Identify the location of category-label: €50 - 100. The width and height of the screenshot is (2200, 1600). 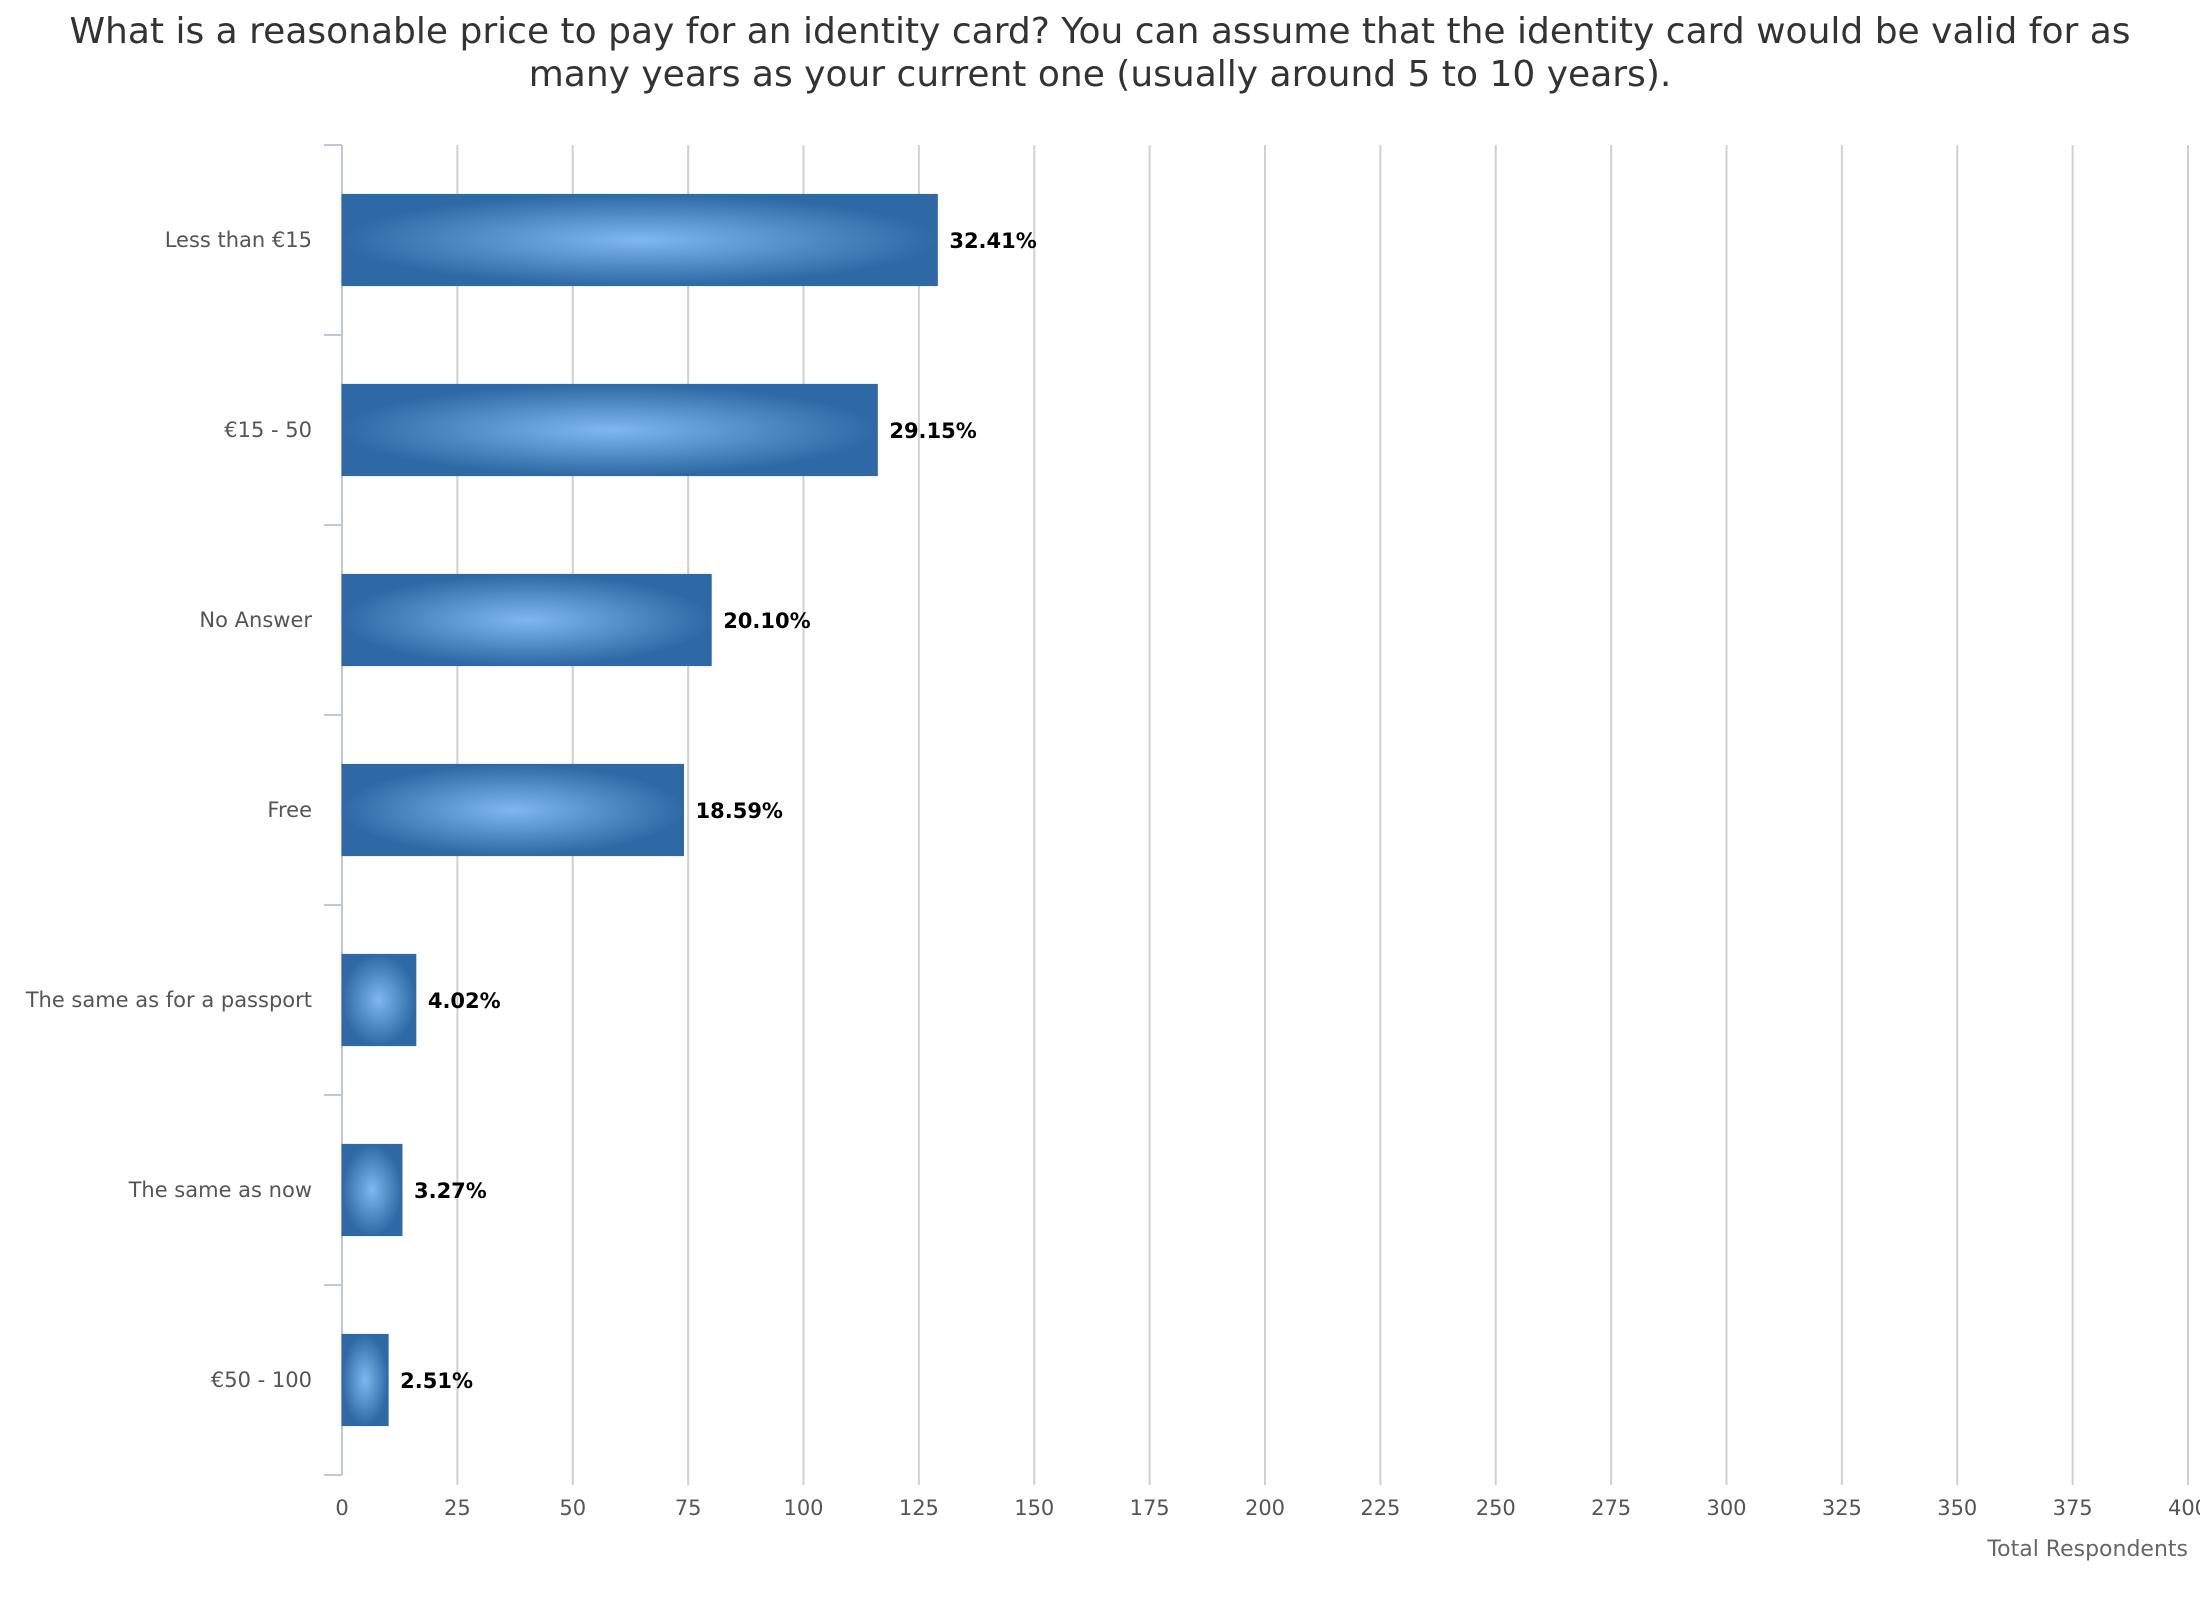
(261, 1380).